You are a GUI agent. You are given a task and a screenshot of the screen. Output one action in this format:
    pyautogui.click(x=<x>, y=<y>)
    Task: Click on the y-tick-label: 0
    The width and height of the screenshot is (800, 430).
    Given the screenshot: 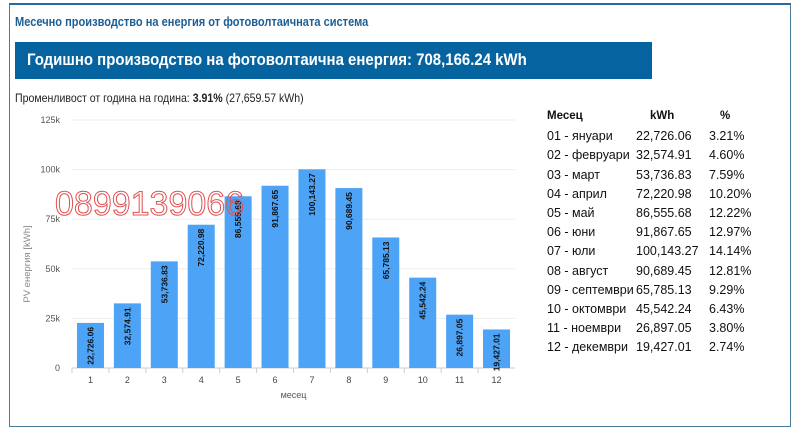 What is the action you would take?
    pyautogui.click(x=57, y=368)
    